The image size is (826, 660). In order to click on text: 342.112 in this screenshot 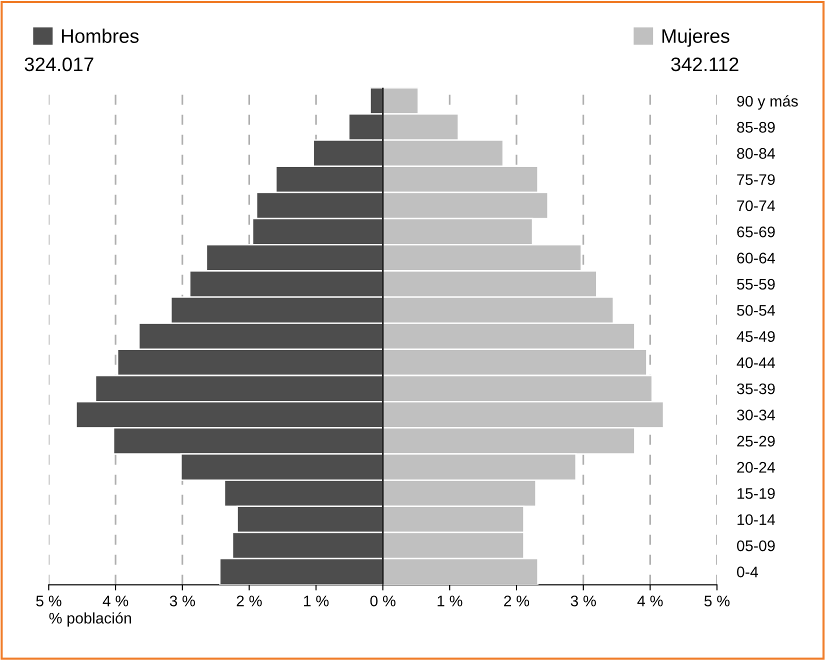, I will do `click(704, 64)`.